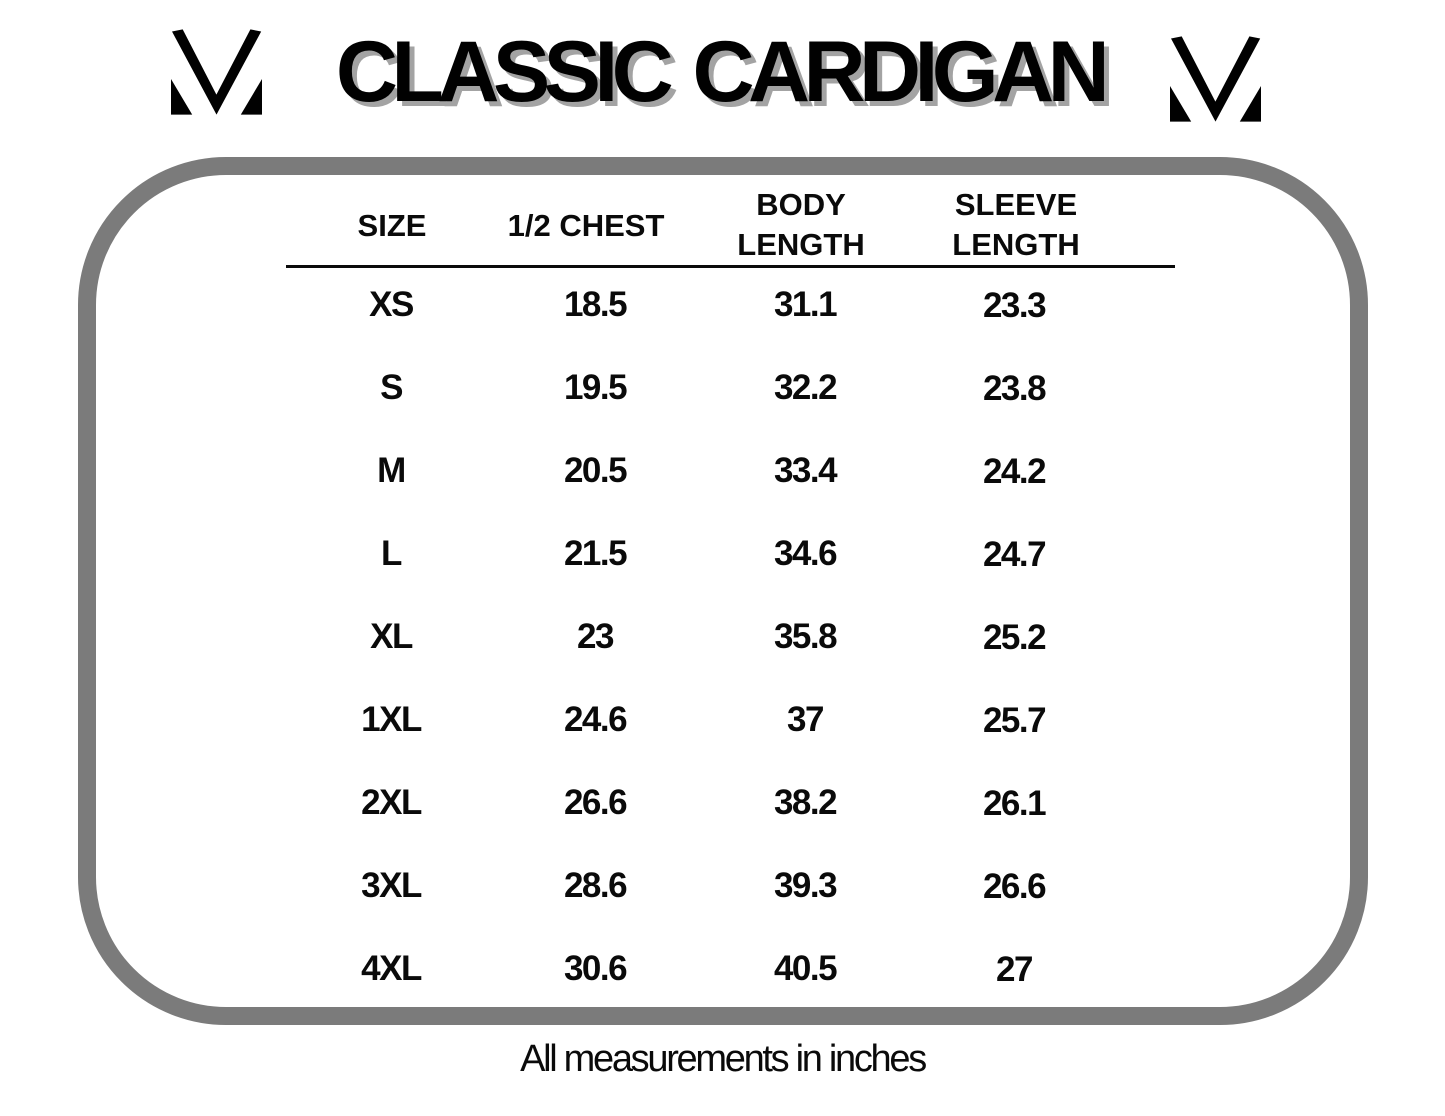 The image size is (1445, 1116). I want to click on body-length-value: 32.2, so click(805, 388).